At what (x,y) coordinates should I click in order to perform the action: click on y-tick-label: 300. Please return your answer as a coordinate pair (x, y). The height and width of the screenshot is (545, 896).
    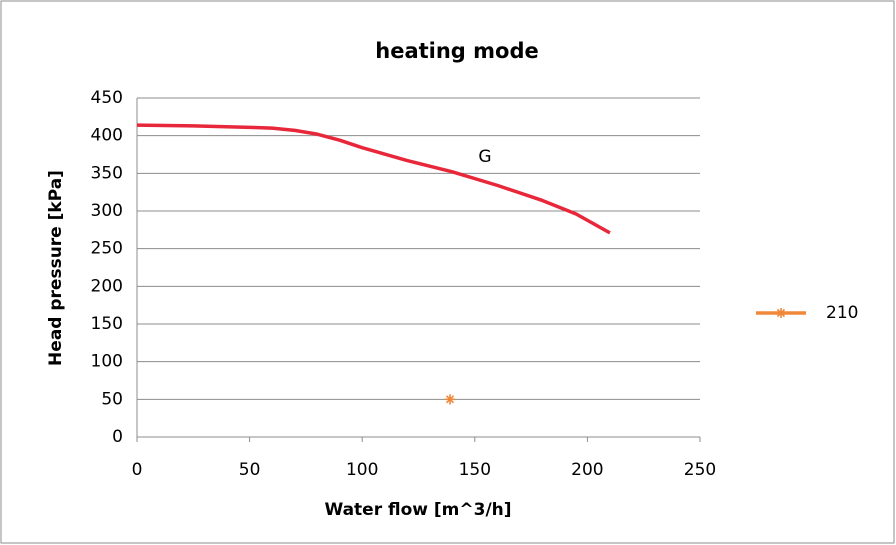
    Looking at the image, I should click on (107, 211).